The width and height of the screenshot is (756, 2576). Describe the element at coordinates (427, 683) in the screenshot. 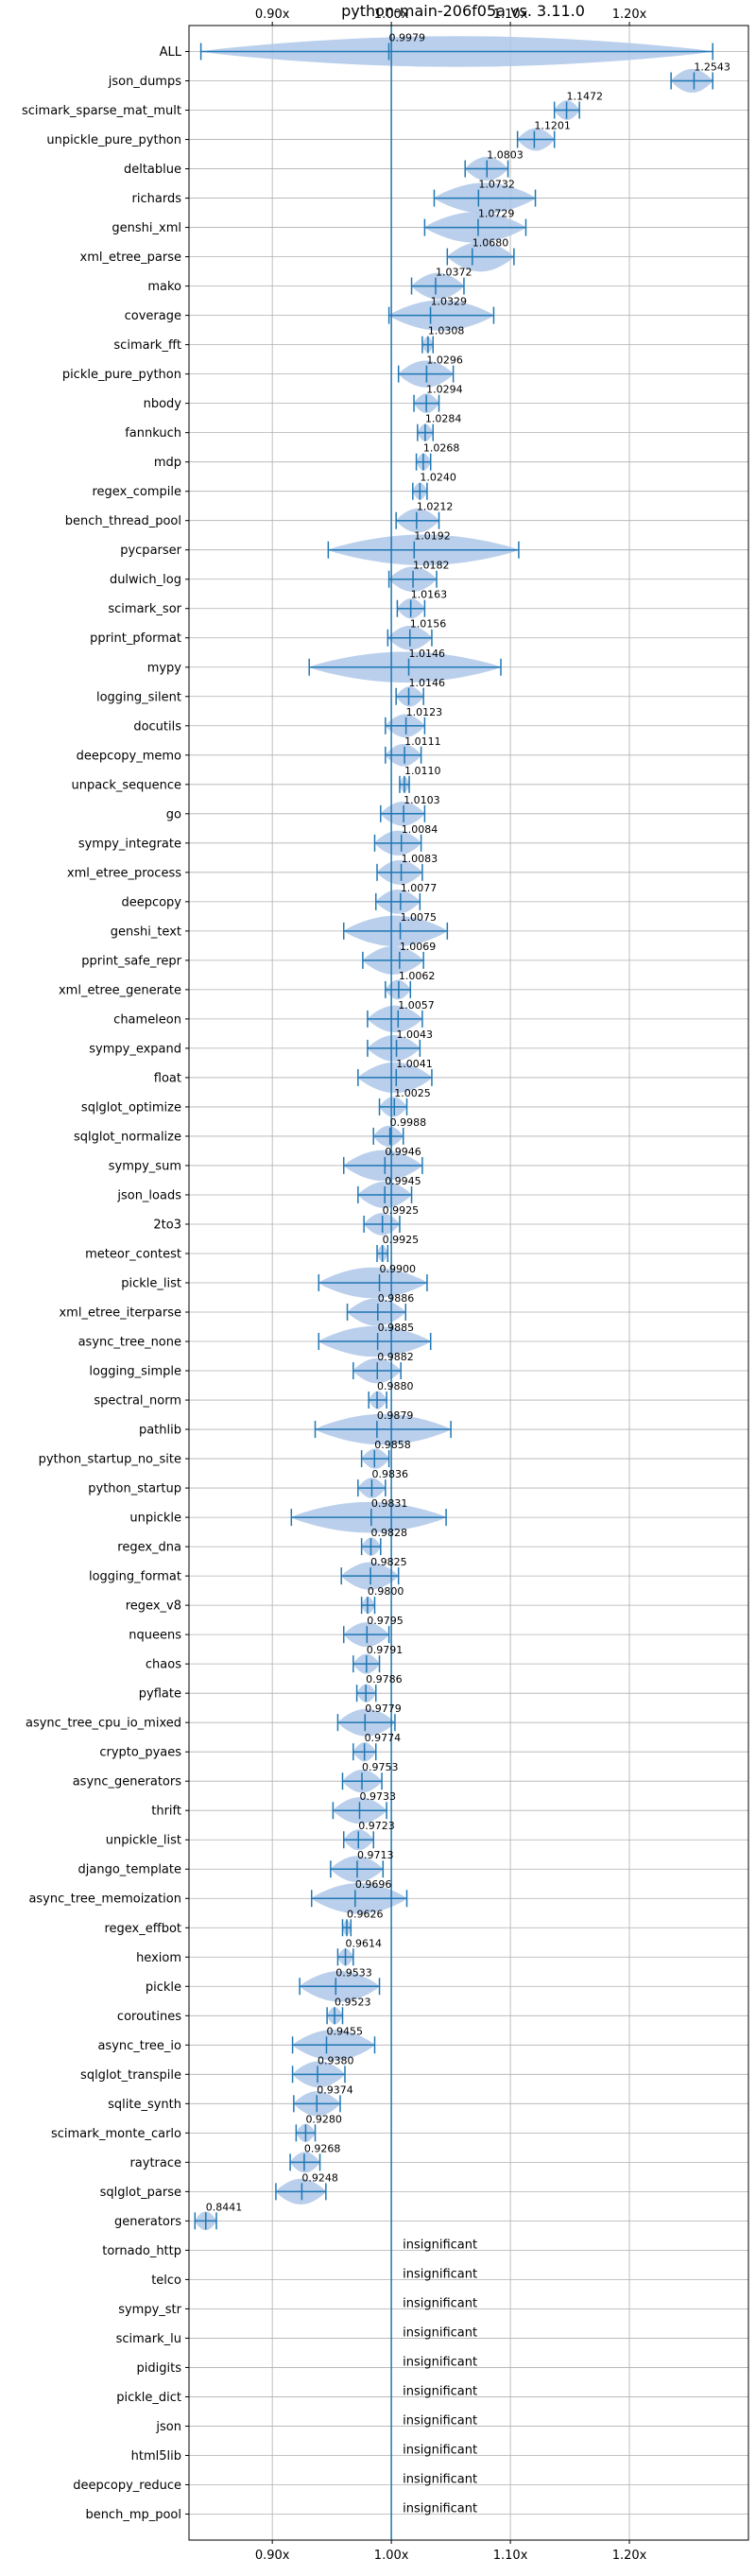

I see `value-label: 1.0146` at that location.